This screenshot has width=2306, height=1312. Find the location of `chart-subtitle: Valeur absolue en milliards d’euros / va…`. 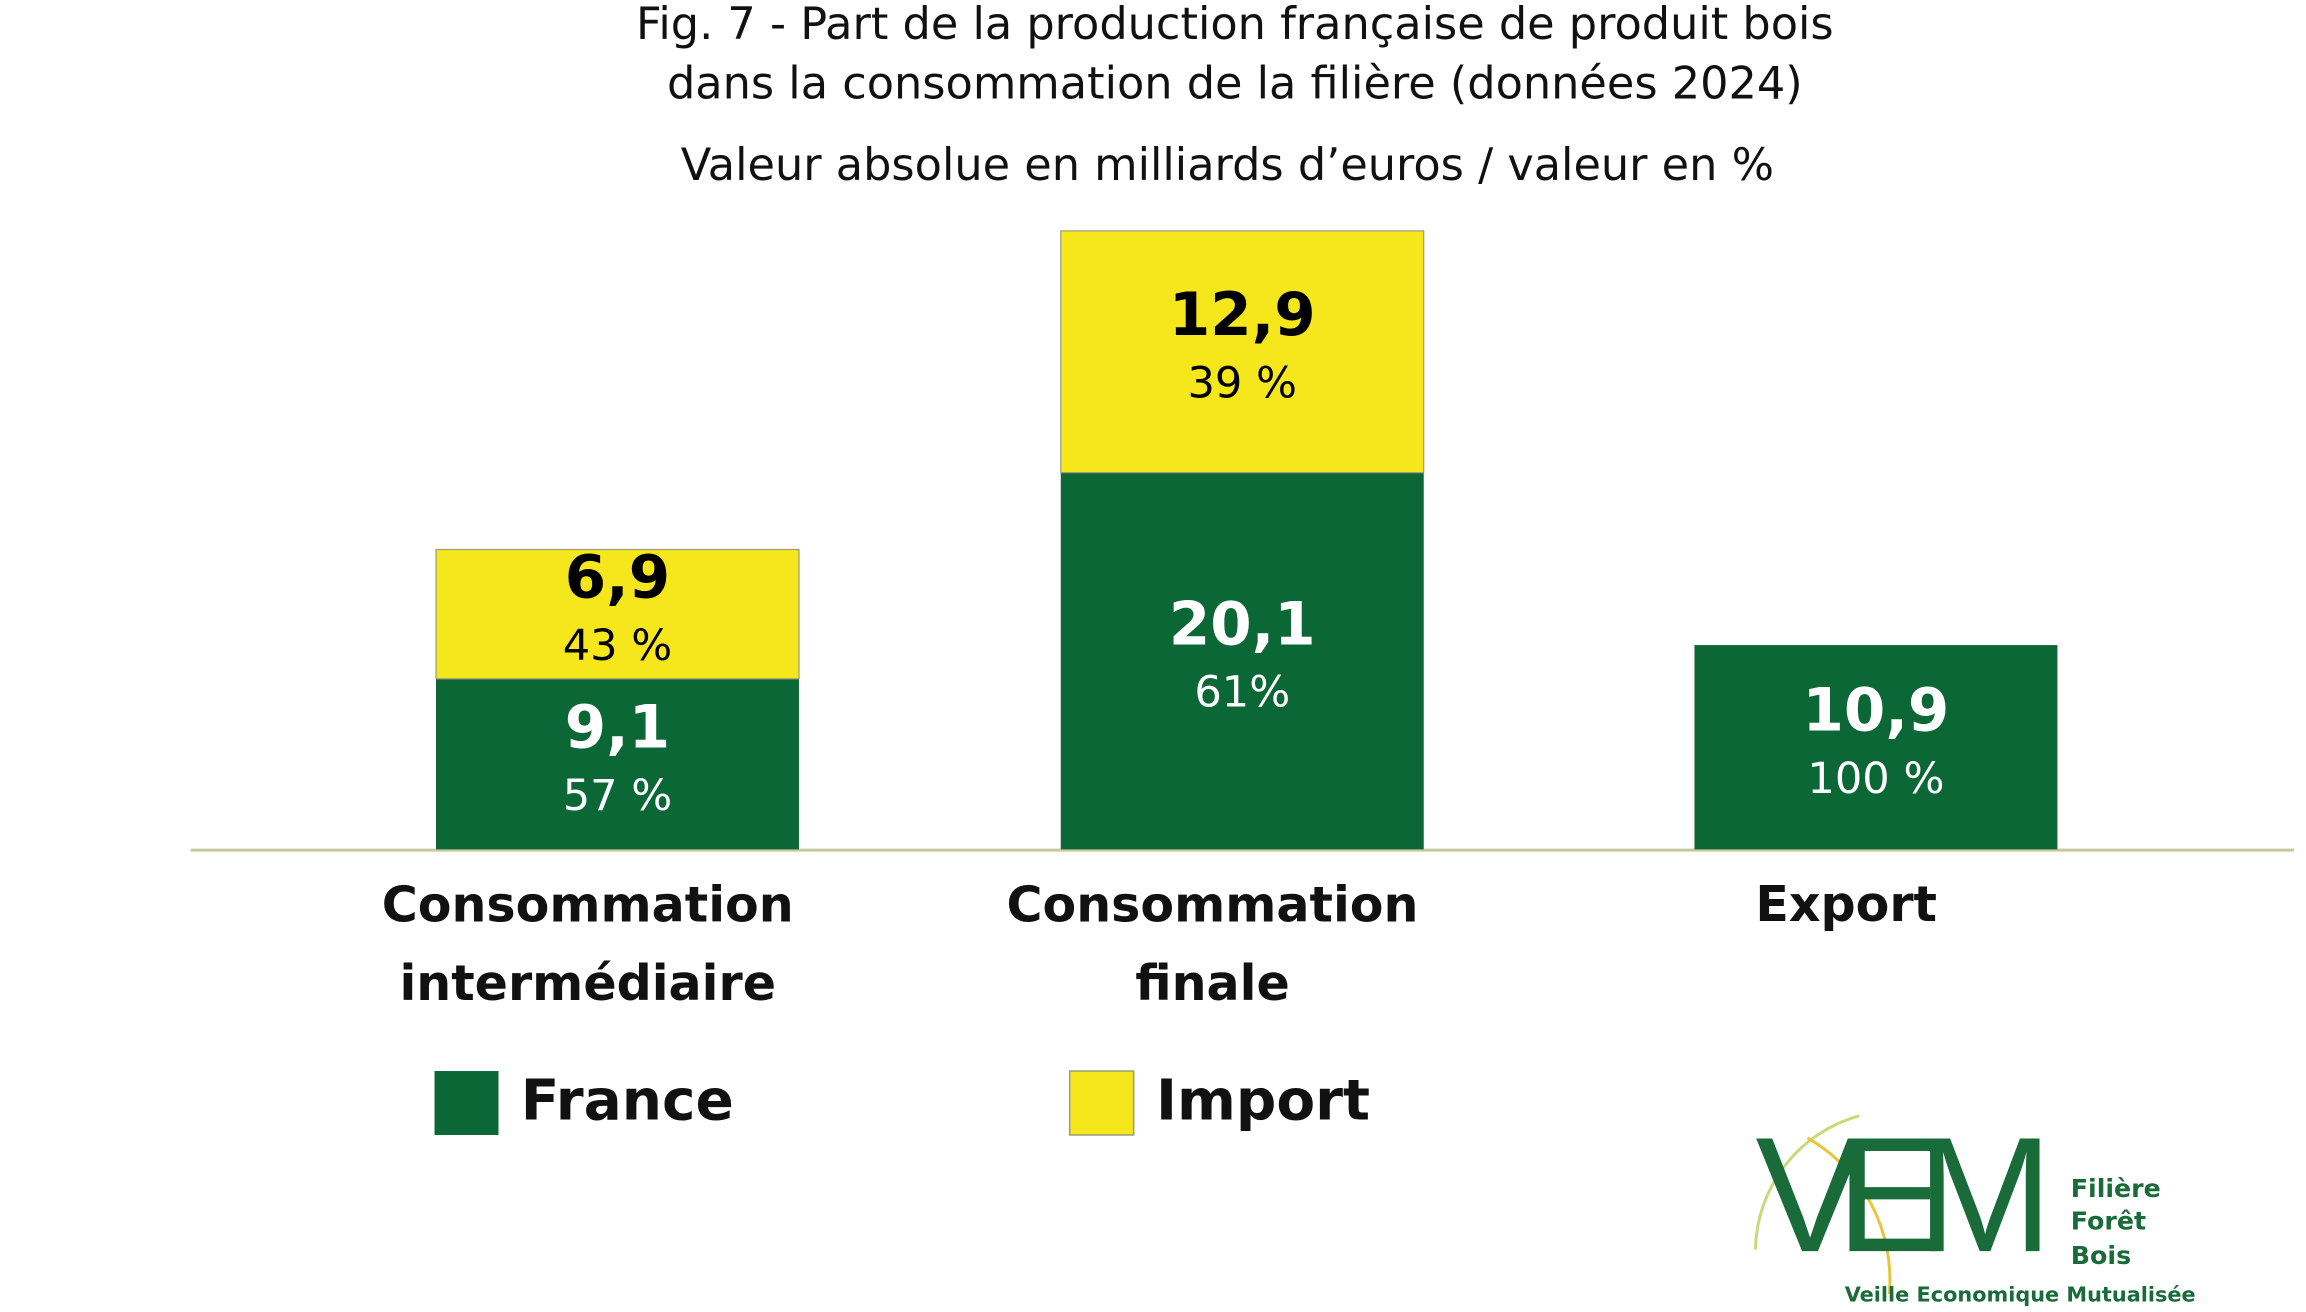

chart-subtitle: Valeur absolue en milliards d’euros / va… is located at coordinates (1227, 165).